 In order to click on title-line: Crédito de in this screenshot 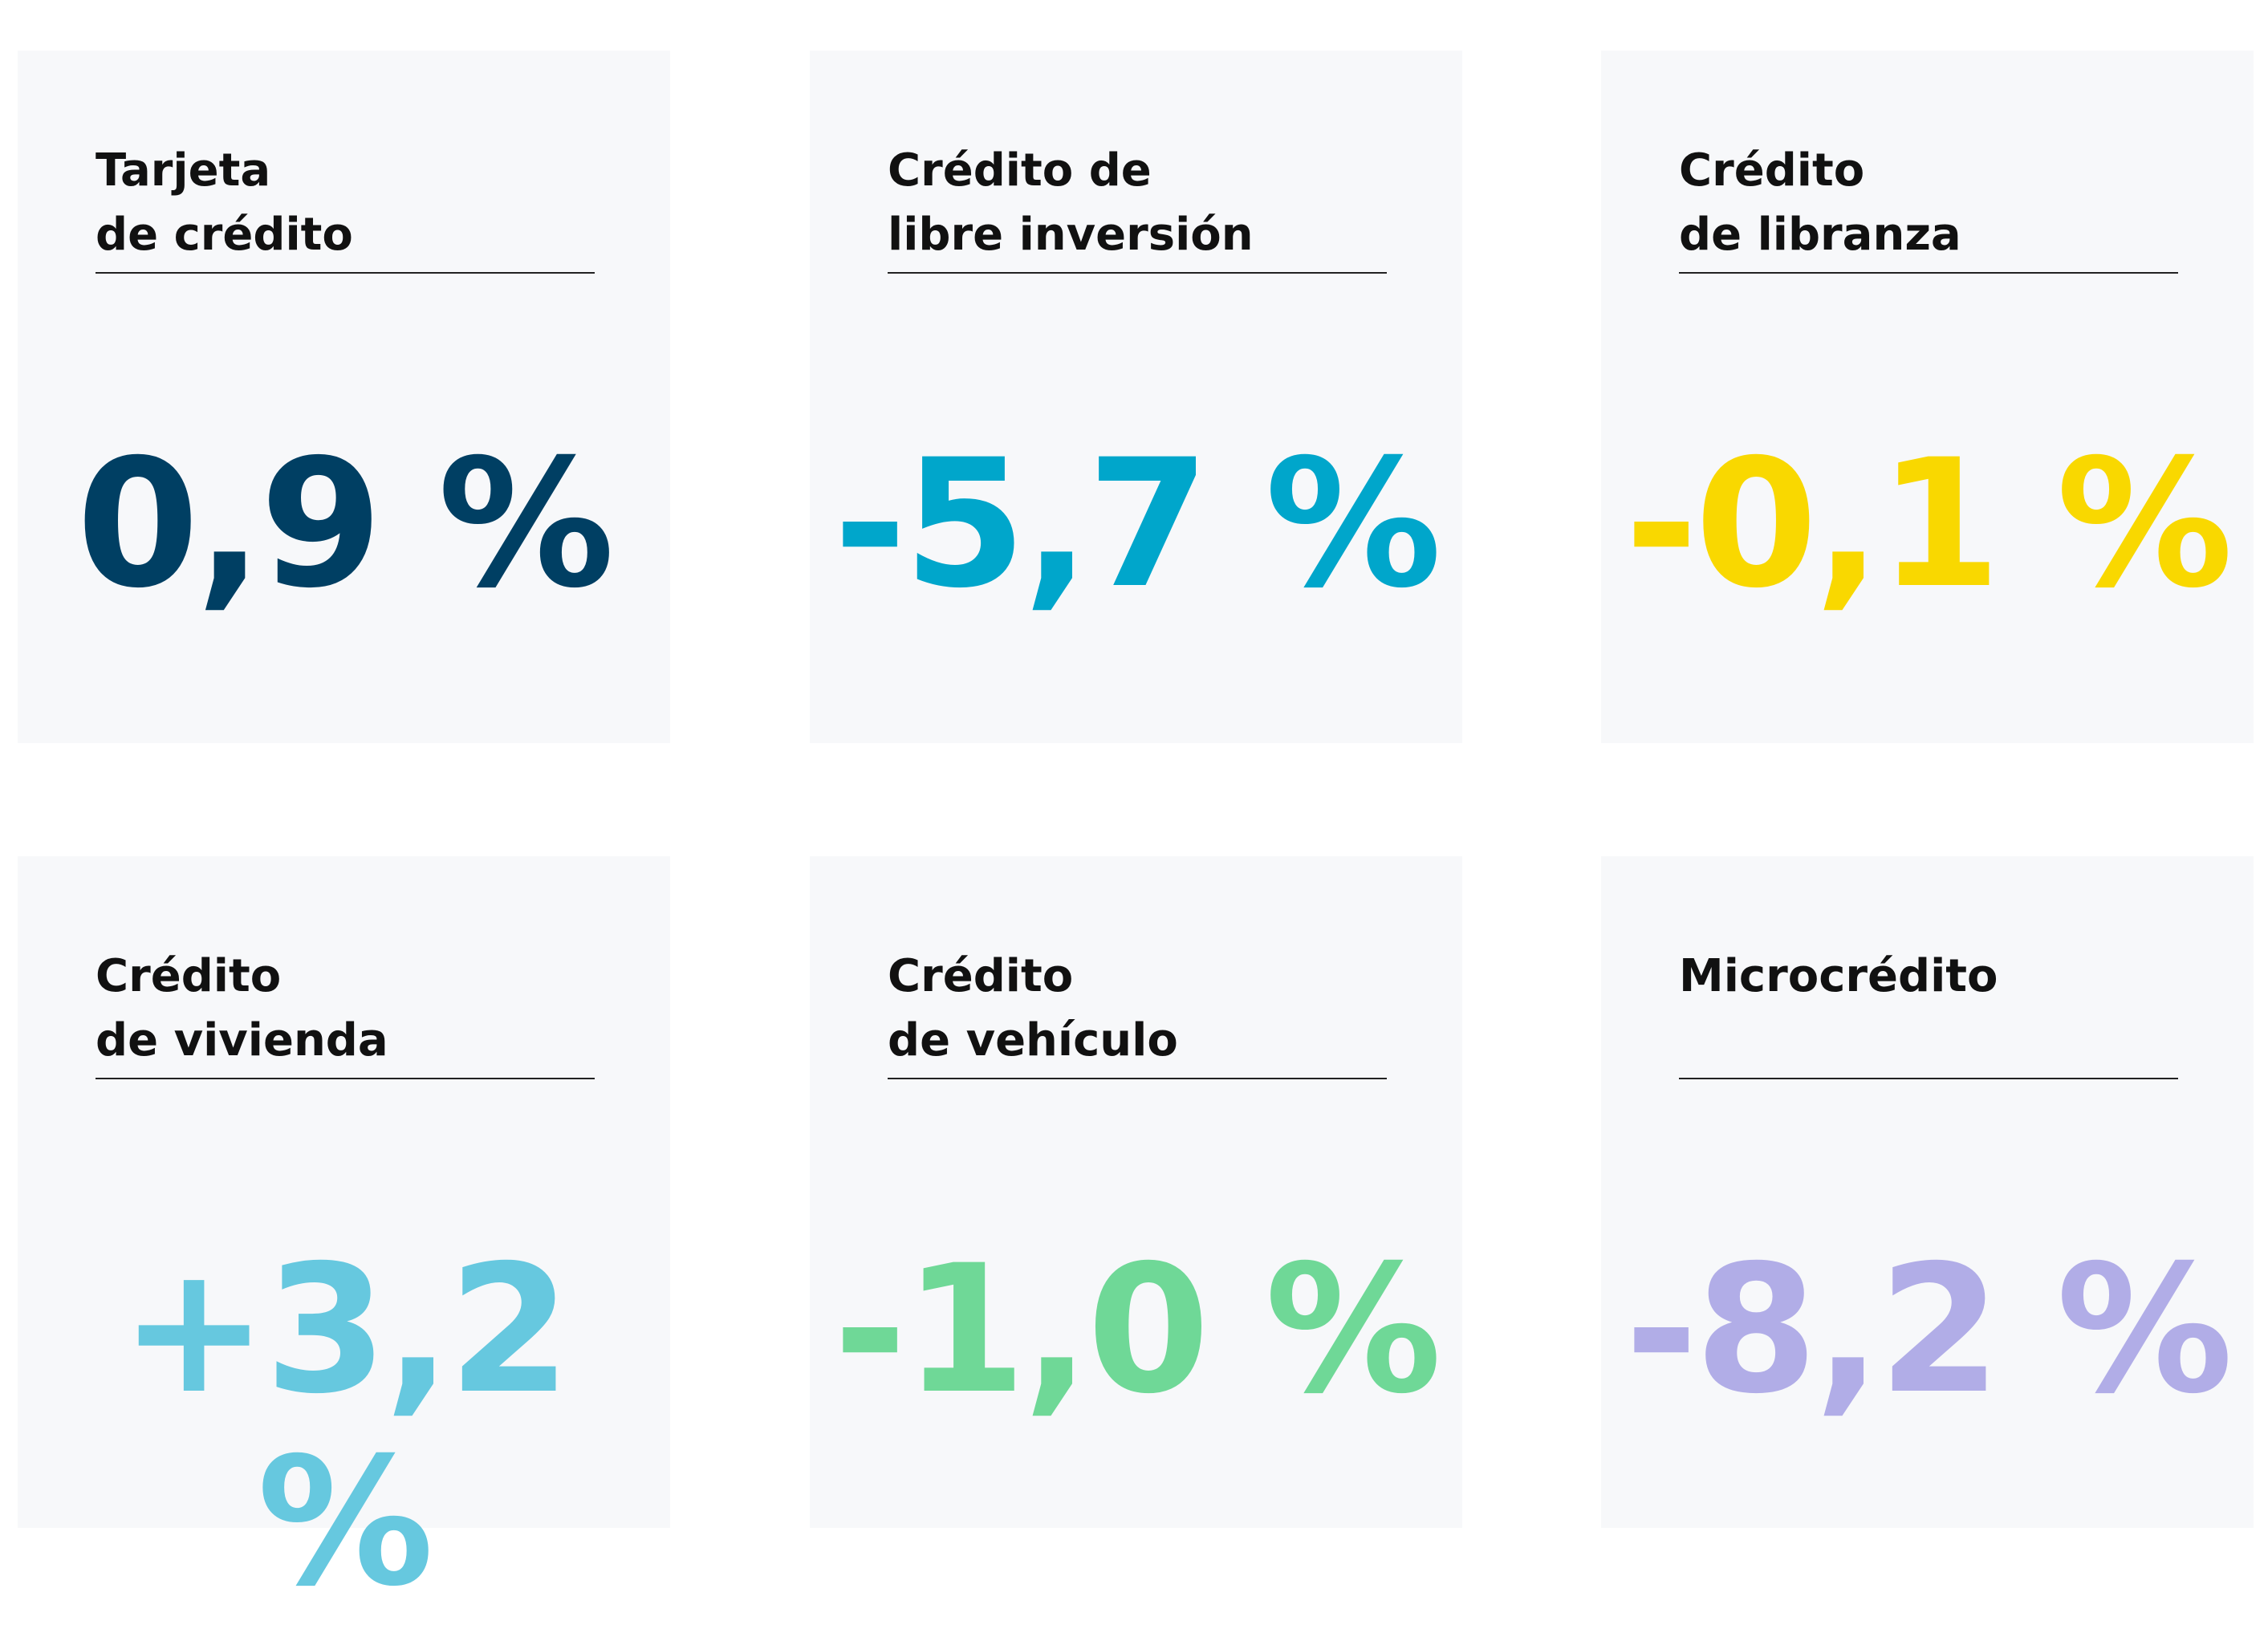, I will do `click(1020, 170)`.